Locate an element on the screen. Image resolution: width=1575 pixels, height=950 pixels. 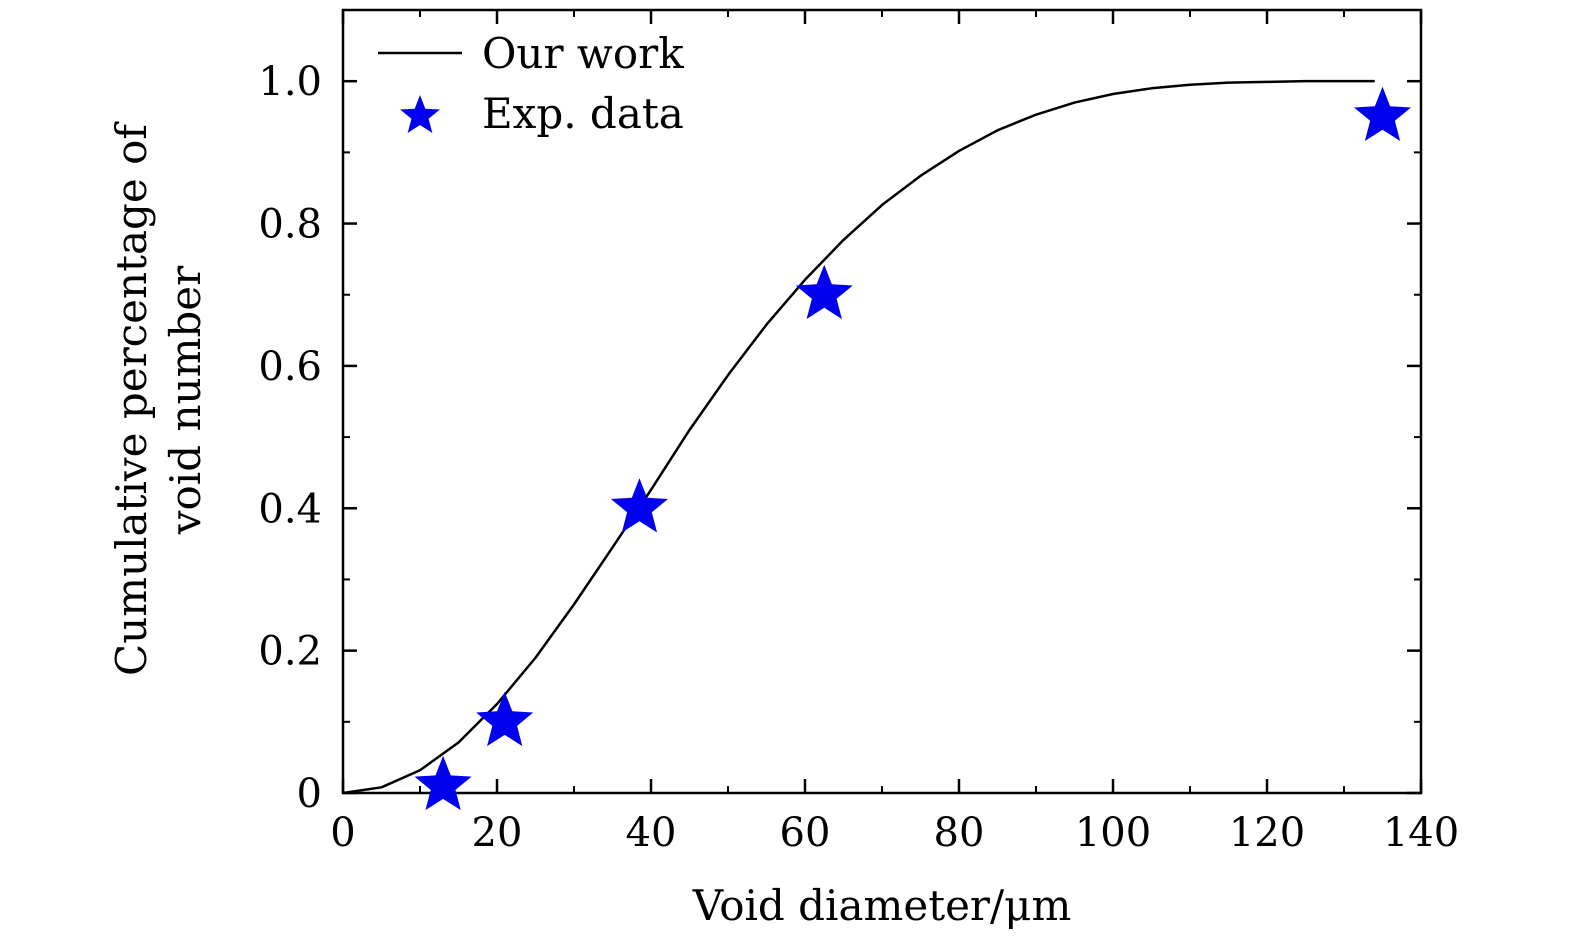
y-axis-title: Cumulative percentage of void number is located at coordinates (158, 398).